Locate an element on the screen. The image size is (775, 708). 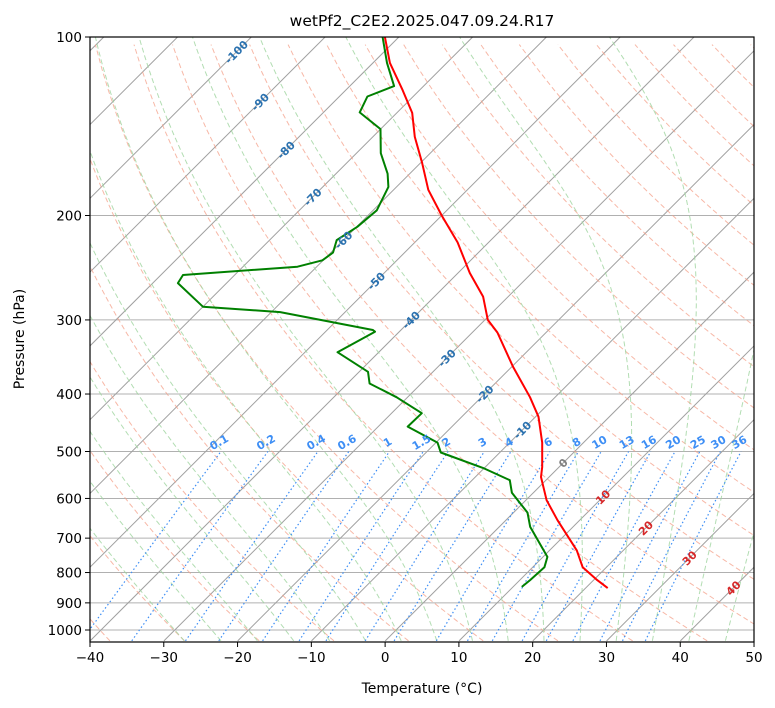
mixing-ratio-label: 1 is located at coordinates (387, 442).